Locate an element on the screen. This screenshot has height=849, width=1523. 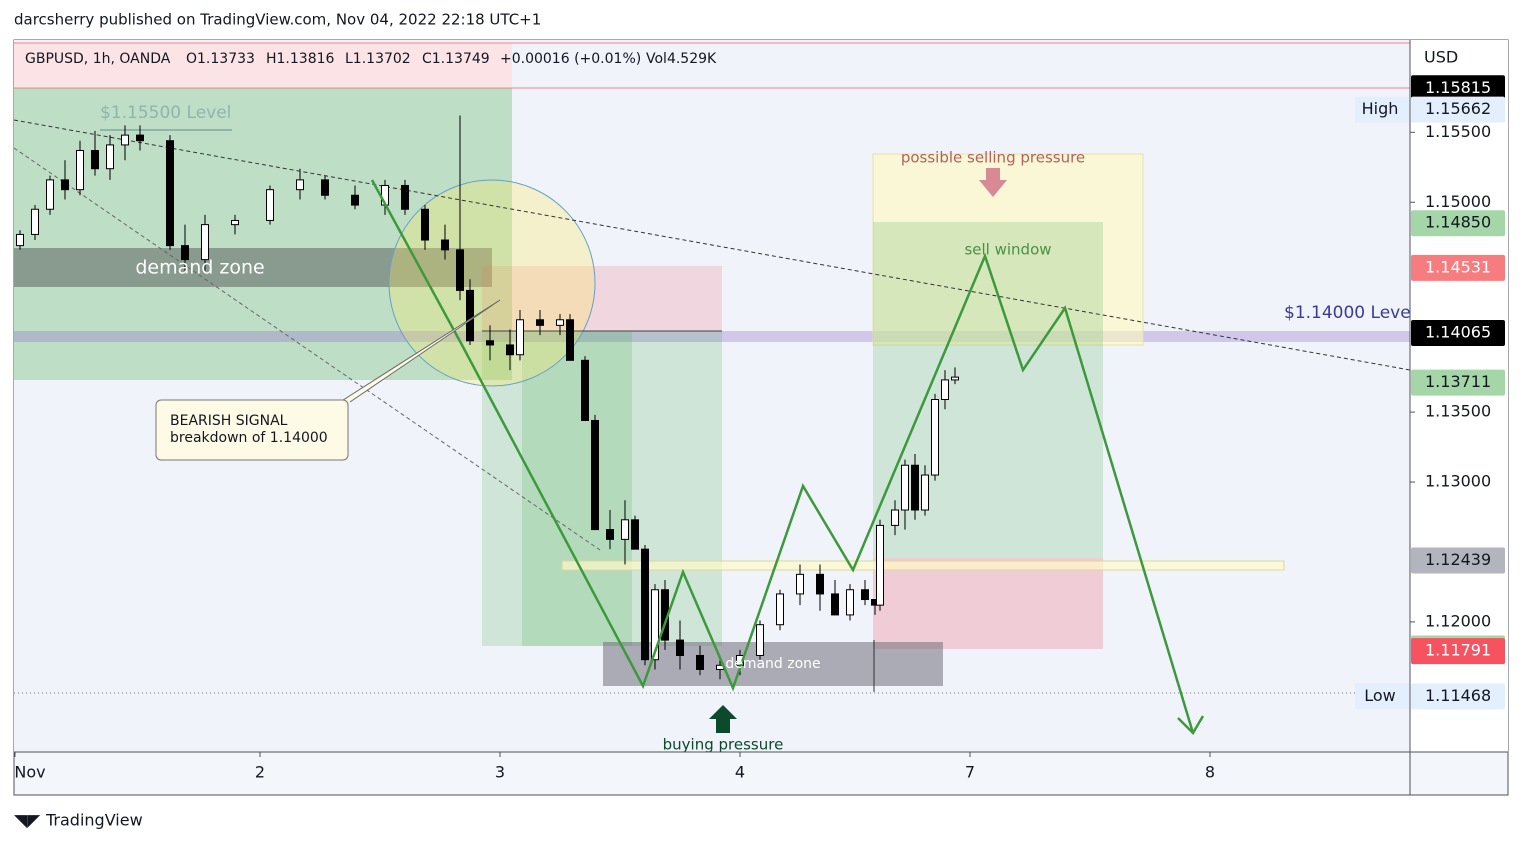
x-tick-label: Nov is located at coordinates (29, 772).